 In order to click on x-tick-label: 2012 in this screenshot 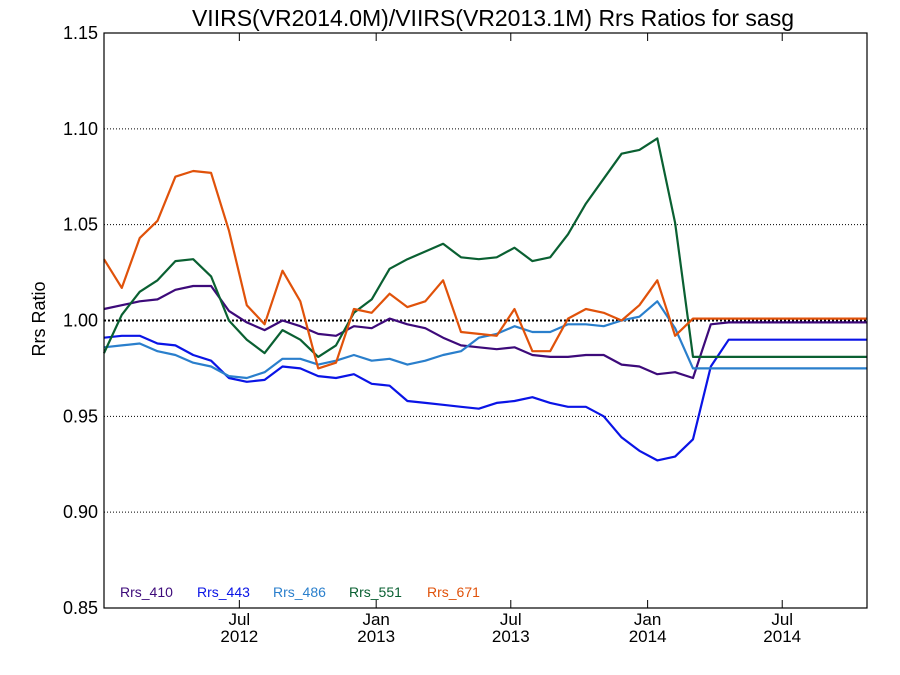, I will do `click(239, 636)`.